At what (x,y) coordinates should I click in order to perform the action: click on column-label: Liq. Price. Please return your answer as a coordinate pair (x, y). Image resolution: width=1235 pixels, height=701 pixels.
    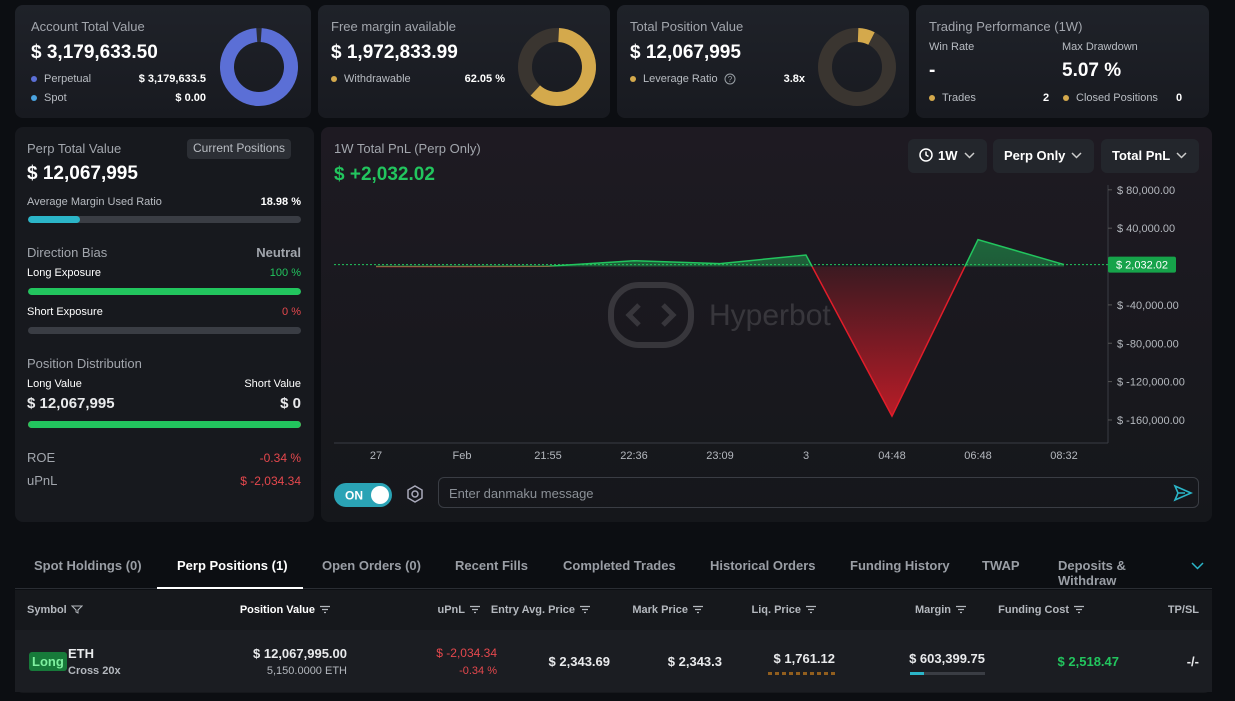
    Looking at the image, I should click on (776, 610).